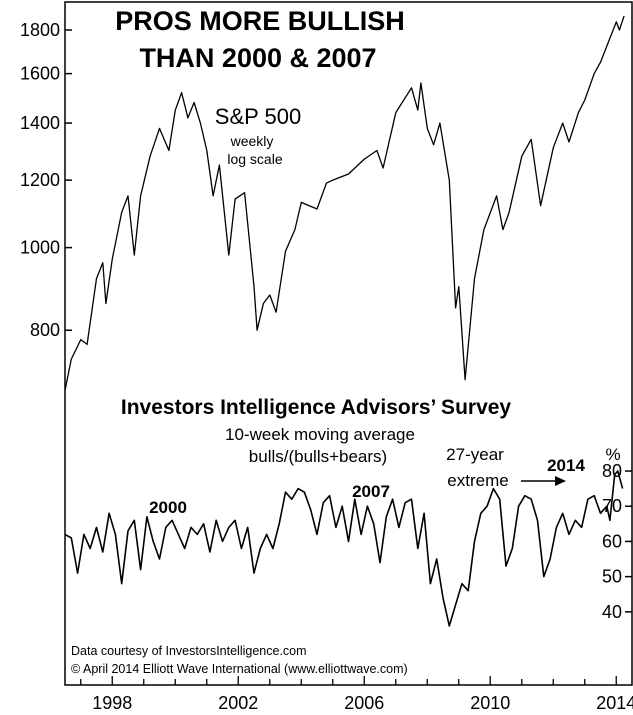  I want to click on sp500-y-tick-label: 1800, so click(40, 30).